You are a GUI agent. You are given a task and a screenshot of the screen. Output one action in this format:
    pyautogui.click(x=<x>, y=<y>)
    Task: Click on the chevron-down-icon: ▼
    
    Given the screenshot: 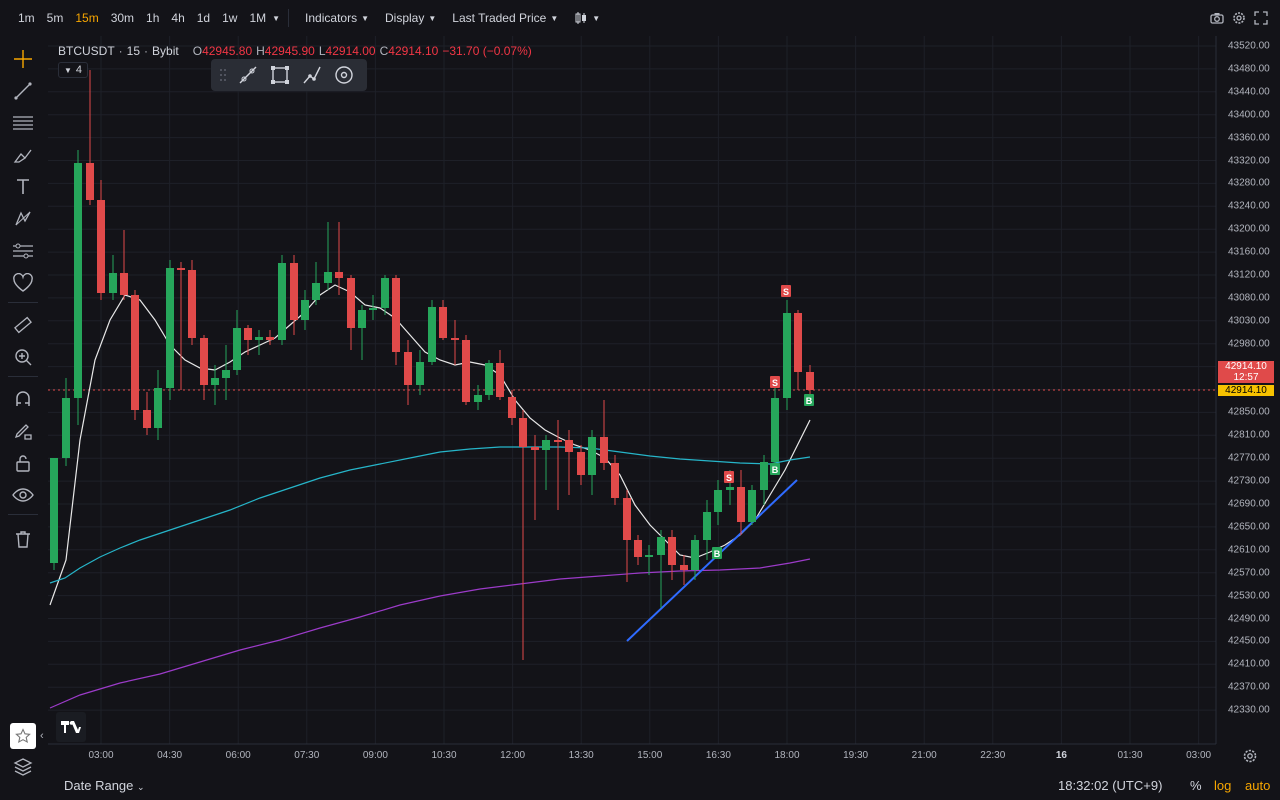 What is the action you would take?
    pyautogui.click(x=365, y=18)
    